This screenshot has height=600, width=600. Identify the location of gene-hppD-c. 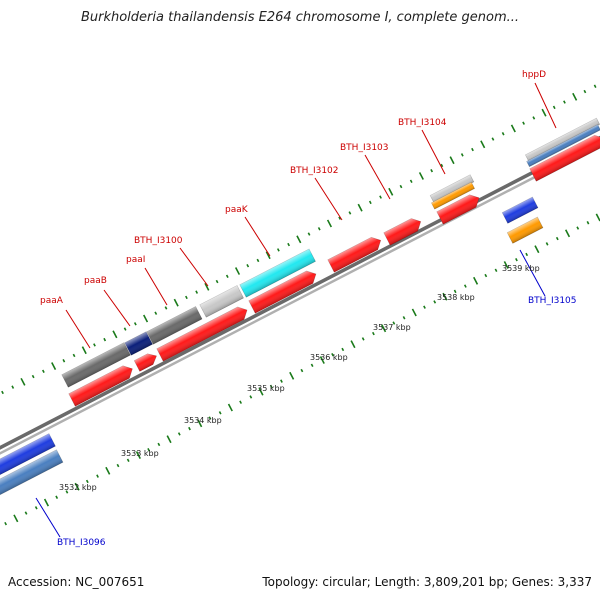
(564, 157).